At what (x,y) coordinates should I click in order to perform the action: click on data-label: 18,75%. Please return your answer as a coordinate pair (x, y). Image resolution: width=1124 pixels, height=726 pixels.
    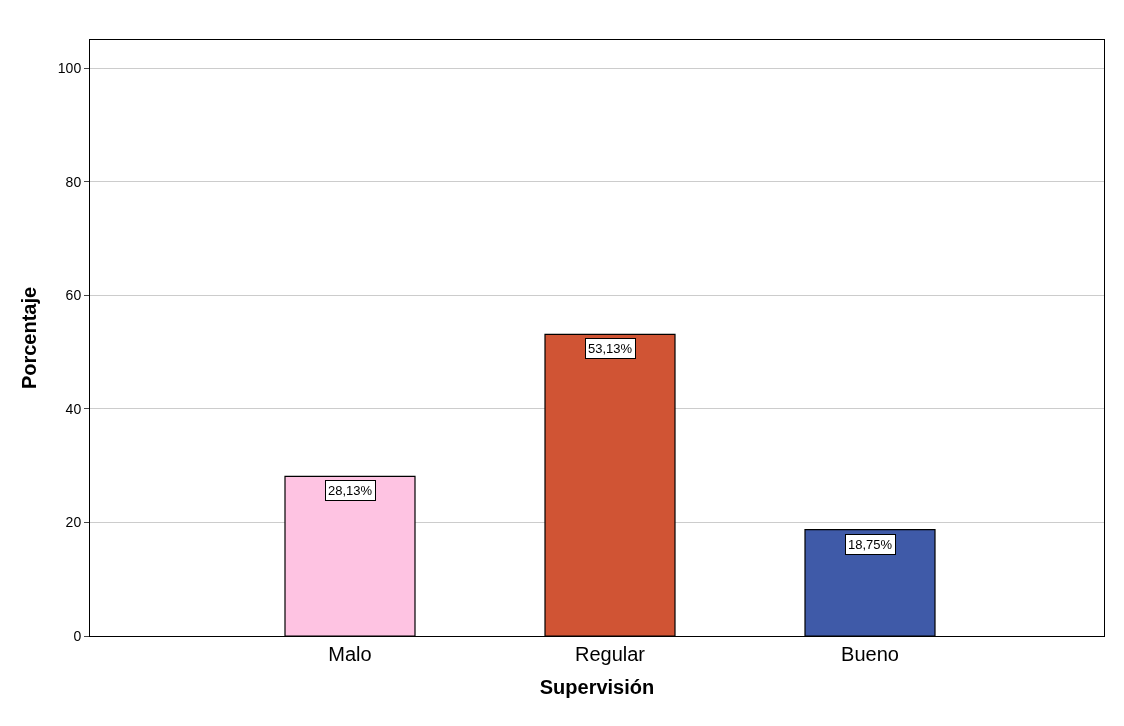
    Looking at the image, I should click on (870, 544).